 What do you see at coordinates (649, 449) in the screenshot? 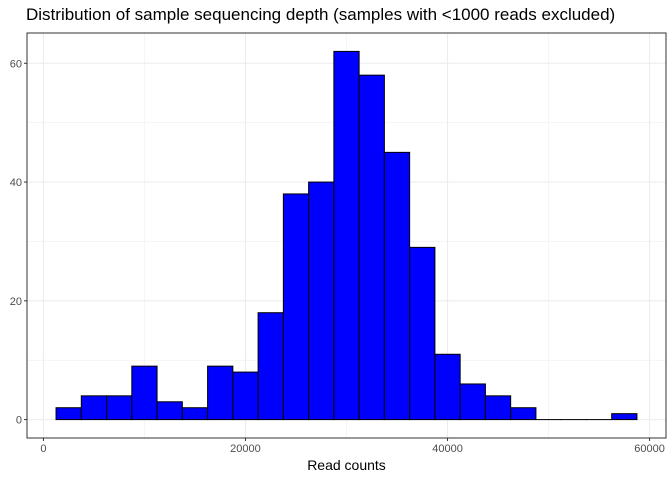
I see `x-tick-label: 60000` at bounding box center [649, 449].